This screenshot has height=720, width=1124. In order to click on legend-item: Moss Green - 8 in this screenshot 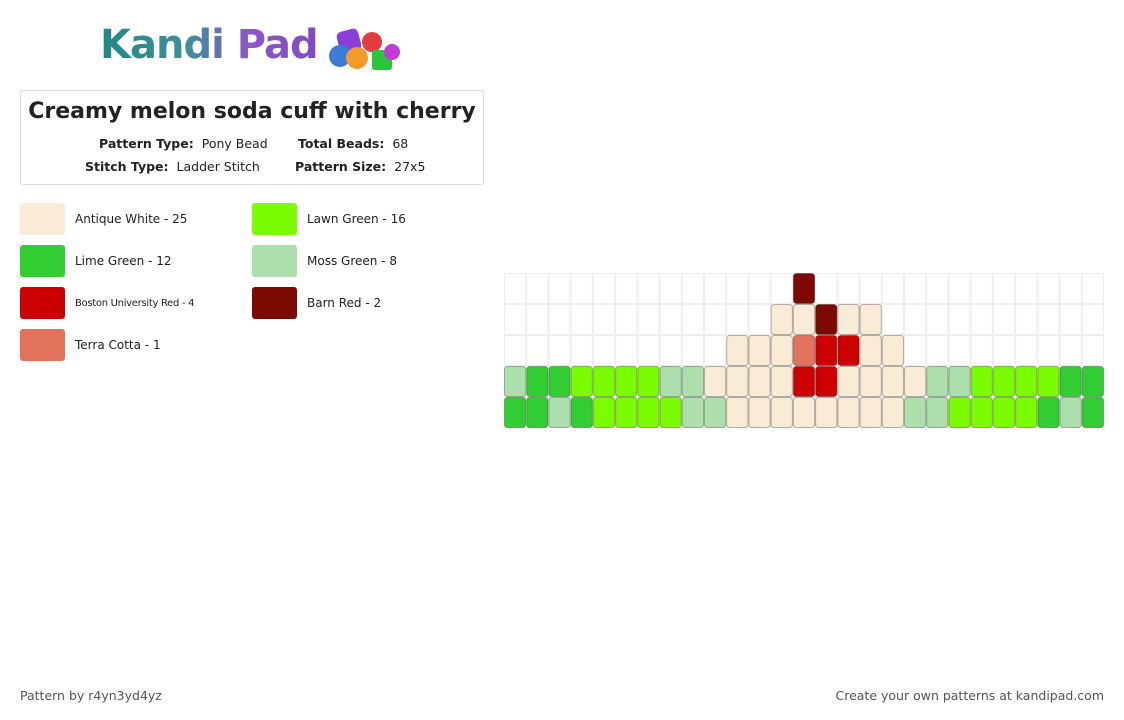, I will do `click(324, 261)`.